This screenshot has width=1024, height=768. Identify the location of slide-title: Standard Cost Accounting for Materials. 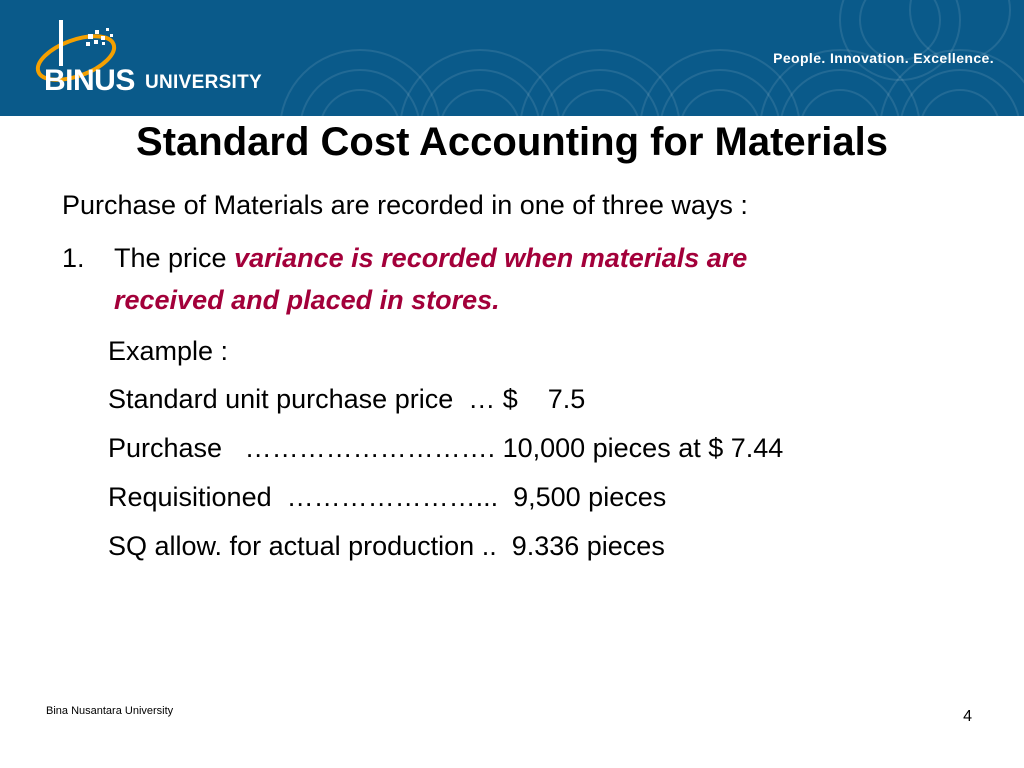
(512, 142).